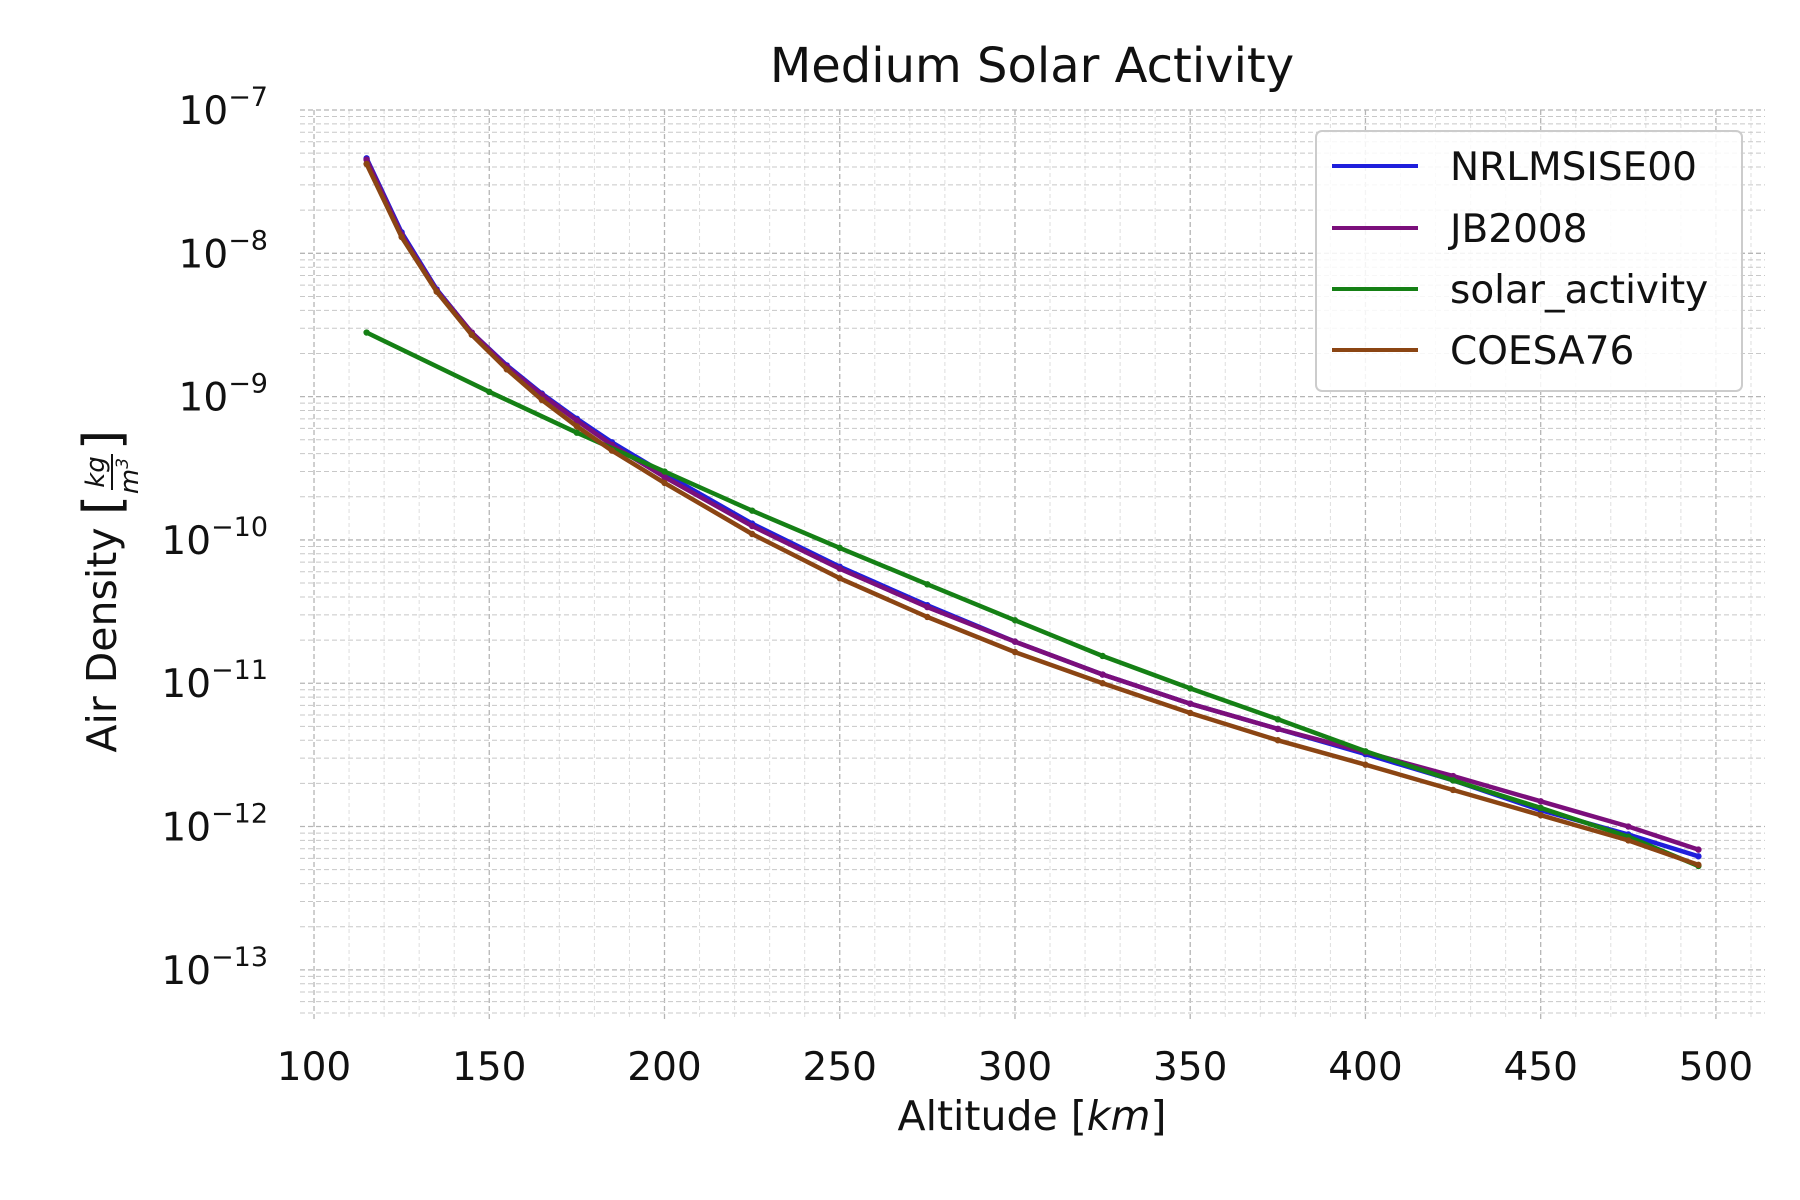  What do you see at coordinates (1119, 1116) in the screenshot?
I see `x-axis-label-unit: km` at bounding box center [1119, 1116].